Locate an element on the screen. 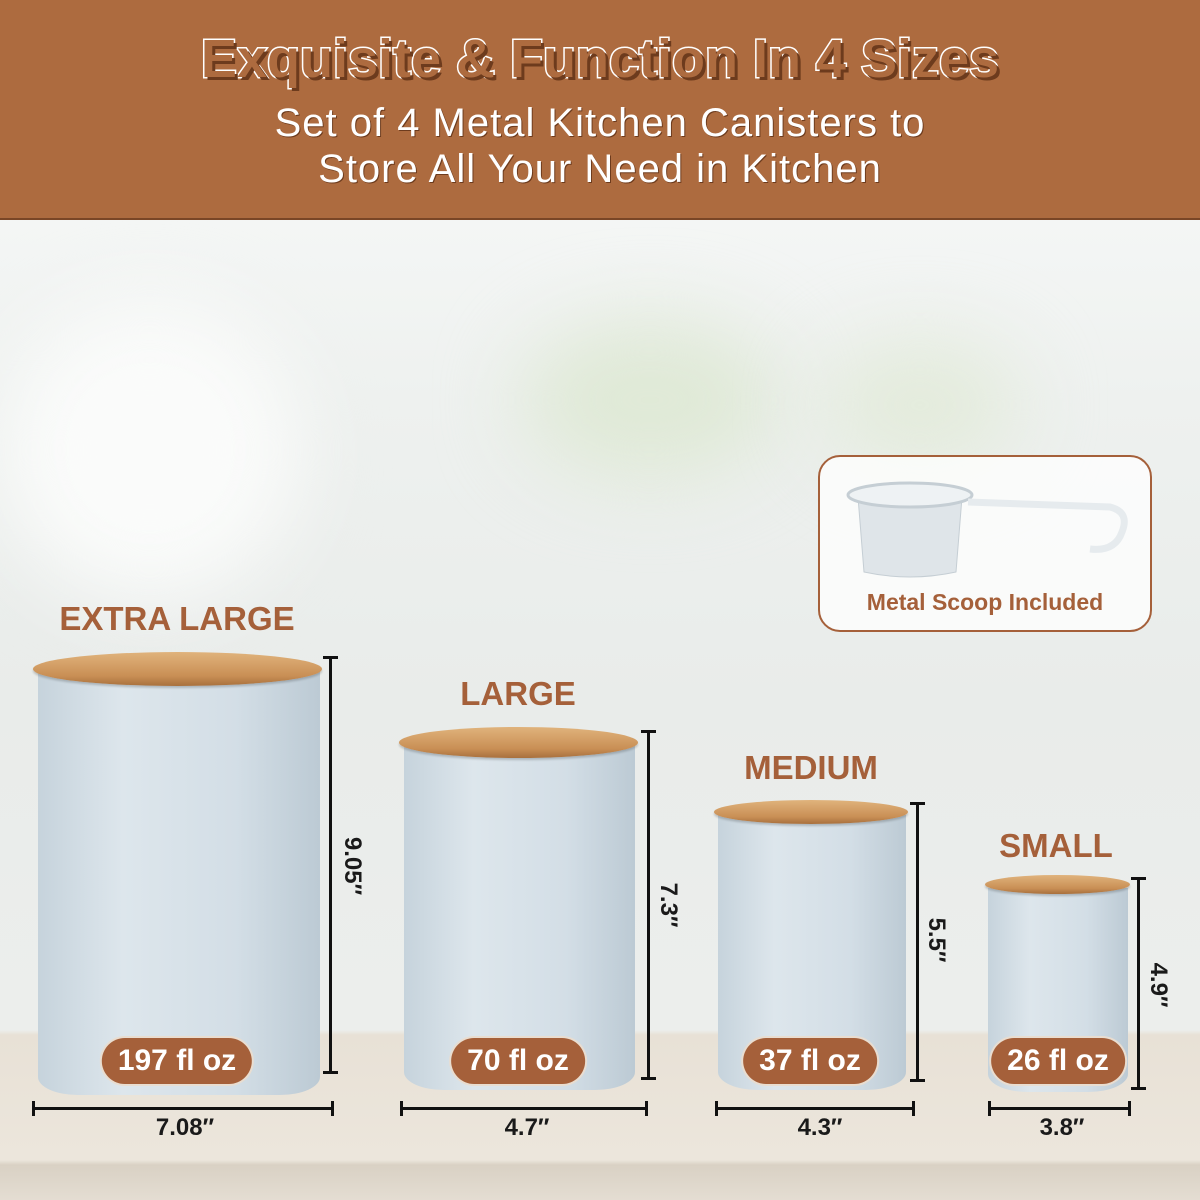 Image resolution: width=1200 pixels, height=1200 pixels. subheadline-line-1: Set of 4 Metal Kitchen Canisters to is located at coordinates (600, 123).